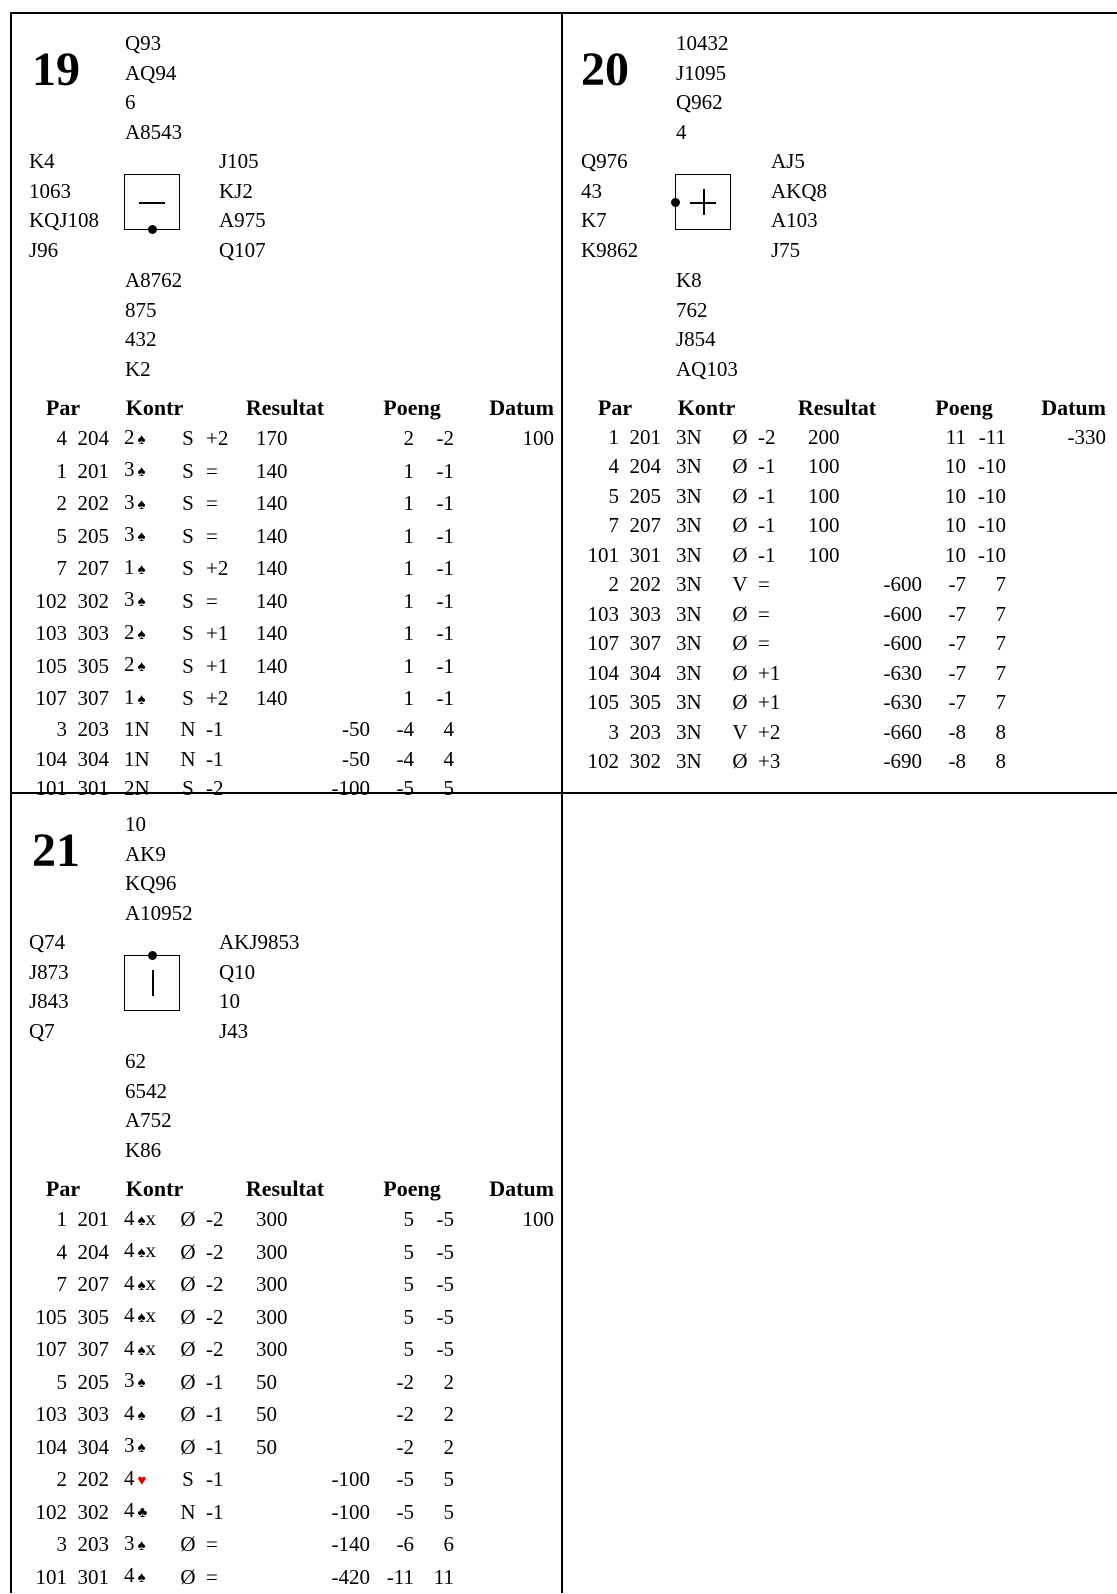 The width and height of the screenshot is (1117, 1594). Describe the element at coordinates (694, 615) in the screenshot. I see `contract-cell: 3N` at that location.